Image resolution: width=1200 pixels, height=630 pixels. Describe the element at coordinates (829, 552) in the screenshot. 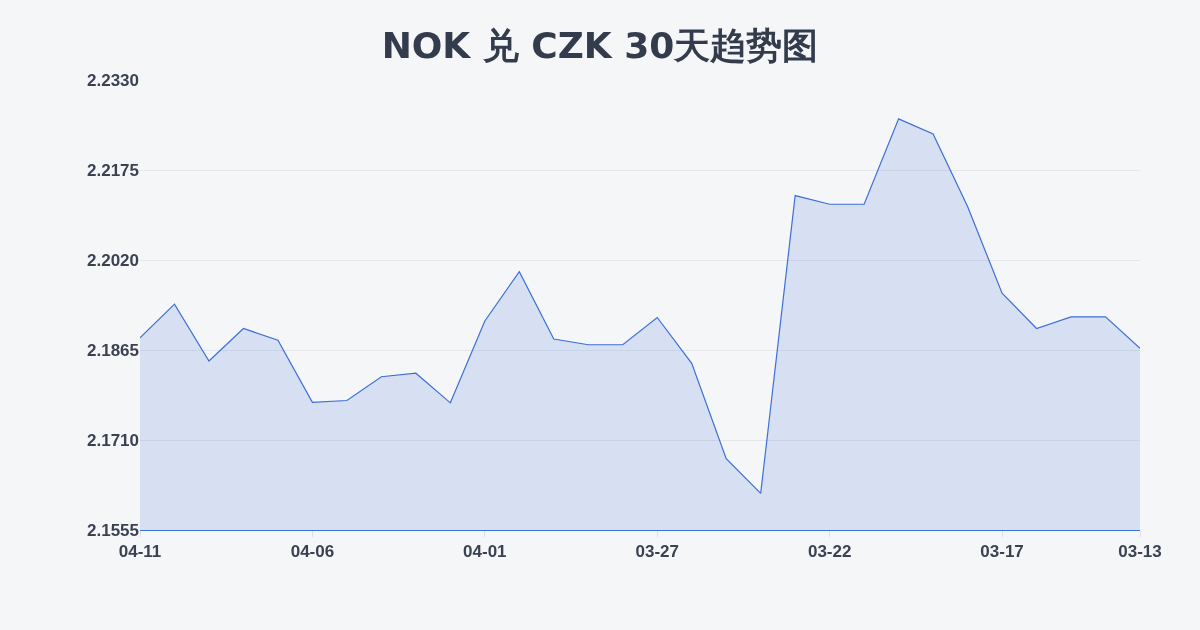

I see `x-tick-label: 03-22` at that location.